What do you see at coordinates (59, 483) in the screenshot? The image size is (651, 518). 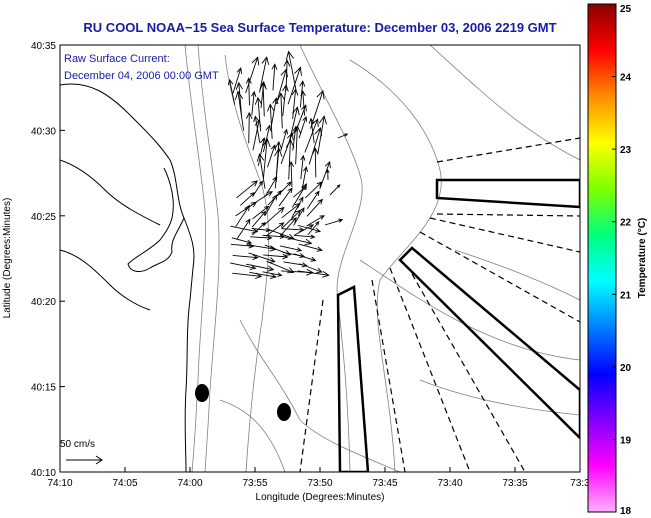 I see `x-tick-label: 74:10` at bounding box center [59, 483].